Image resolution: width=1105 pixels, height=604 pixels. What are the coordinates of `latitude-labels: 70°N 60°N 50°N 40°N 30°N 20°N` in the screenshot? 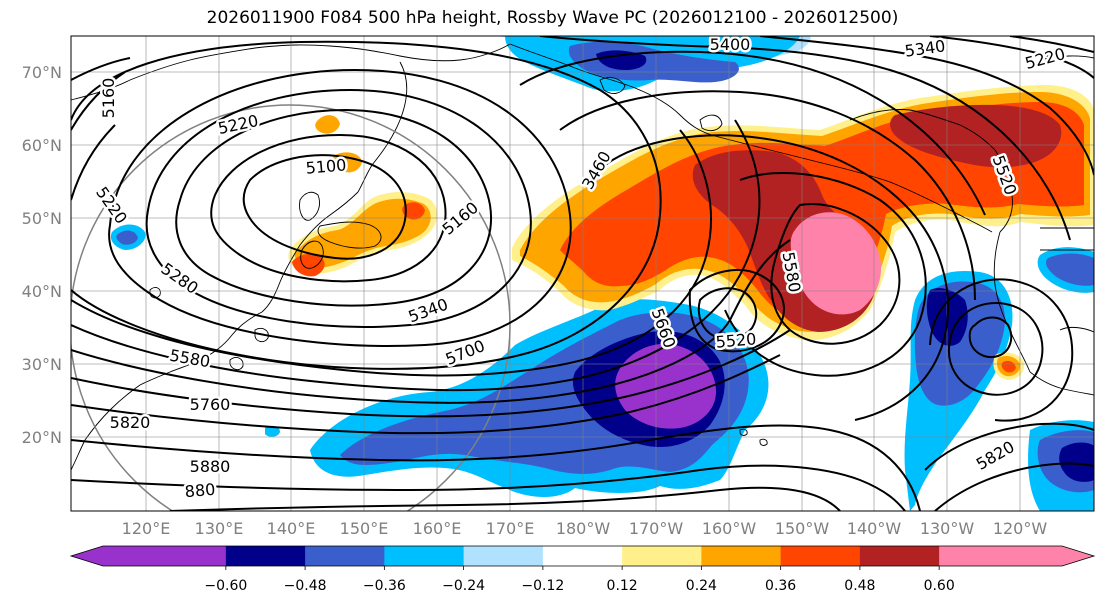 It's located at (42, 255).